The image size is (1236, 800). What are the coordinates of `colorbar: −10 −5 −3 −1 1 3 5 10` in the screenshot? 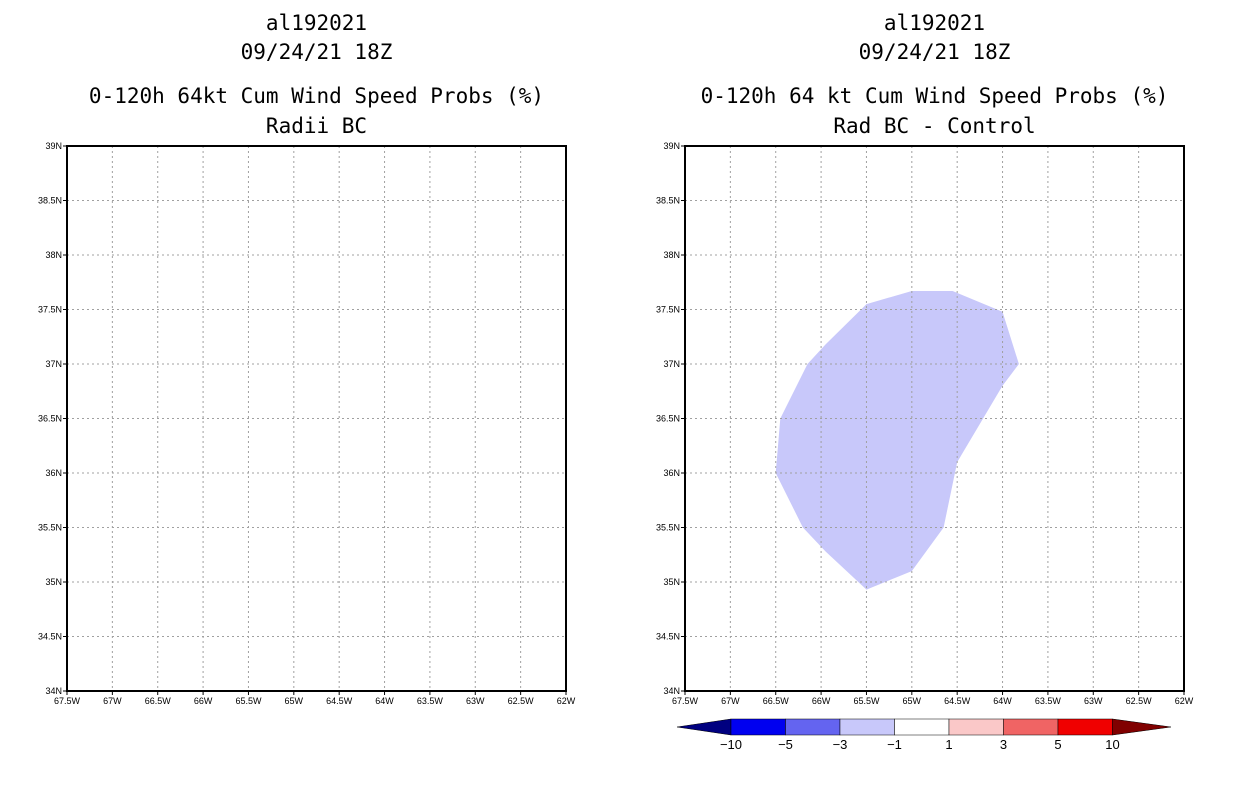 It's located at (924, 735).